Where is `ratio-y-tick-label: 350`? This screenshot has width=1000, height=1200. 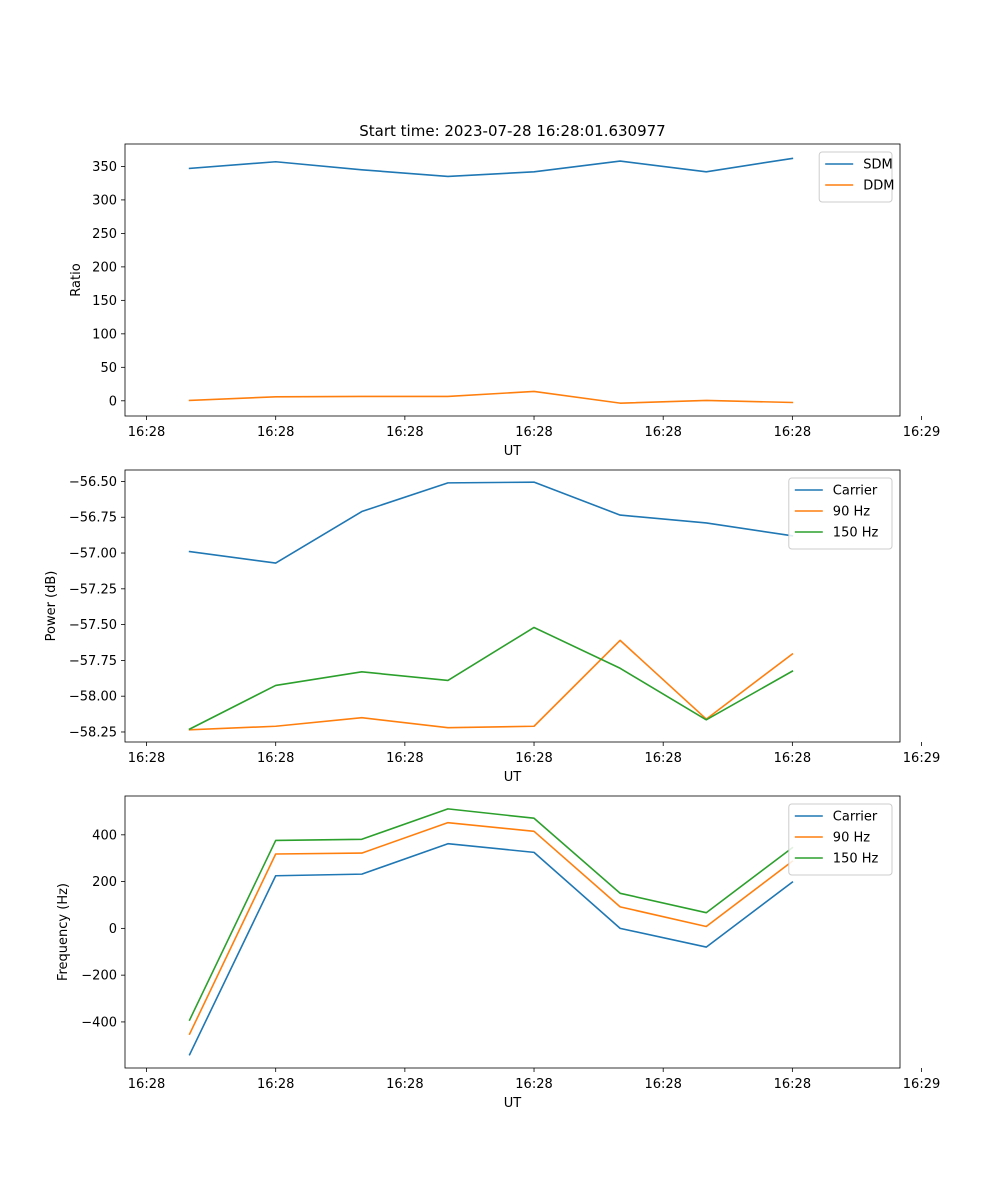
ratio-y-tick-label: 350 is located at coordinates (104, 167).